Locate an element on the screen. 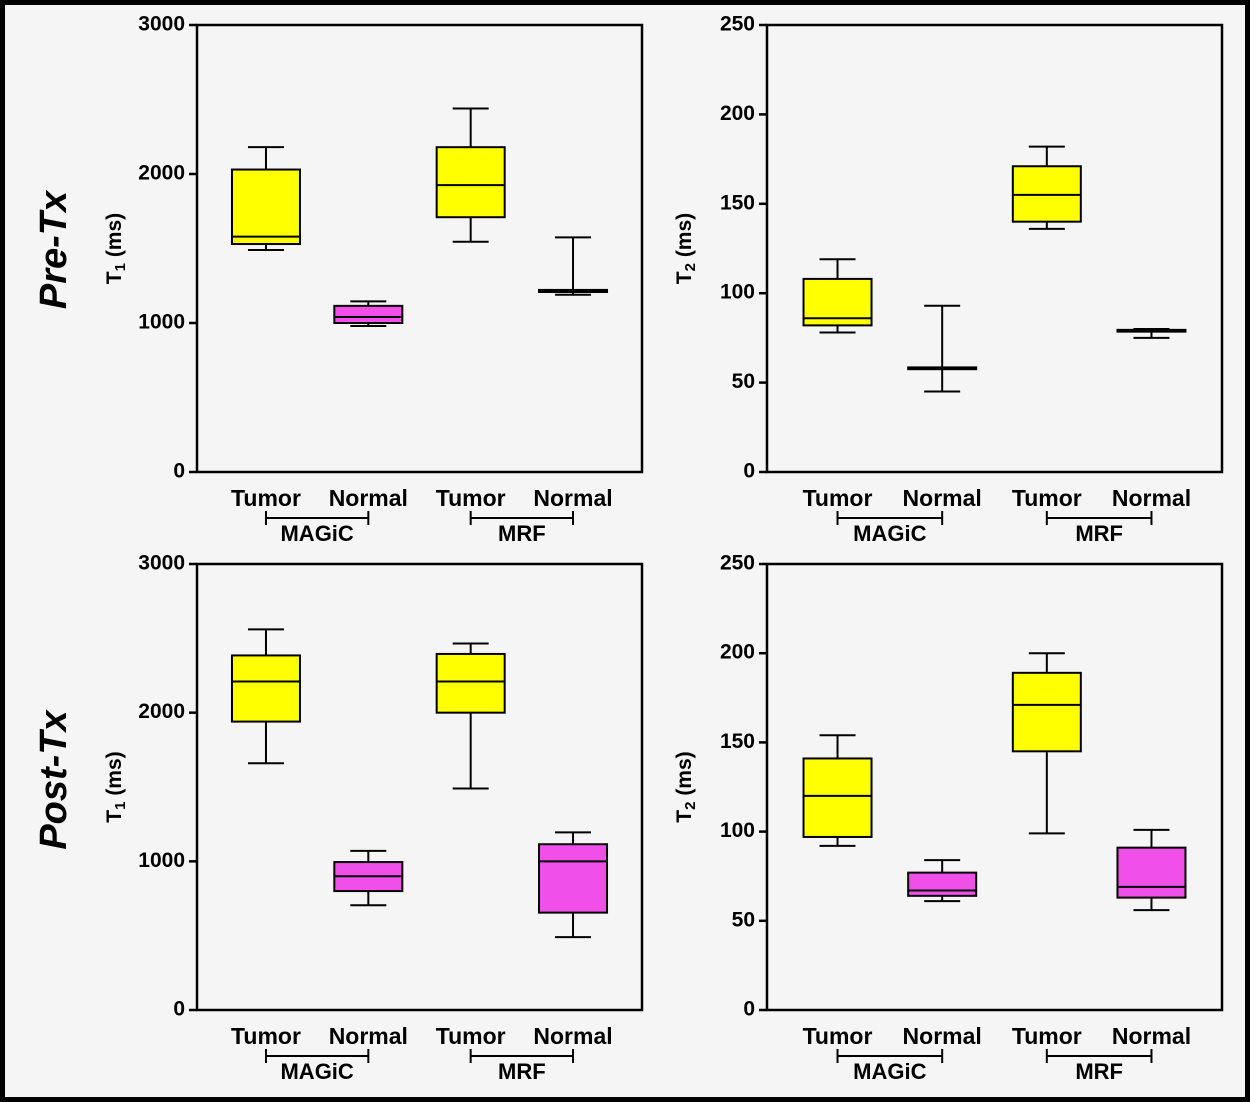  panel-3-y-axis-label-subscript: 1 is located at coordinates (120, 806).